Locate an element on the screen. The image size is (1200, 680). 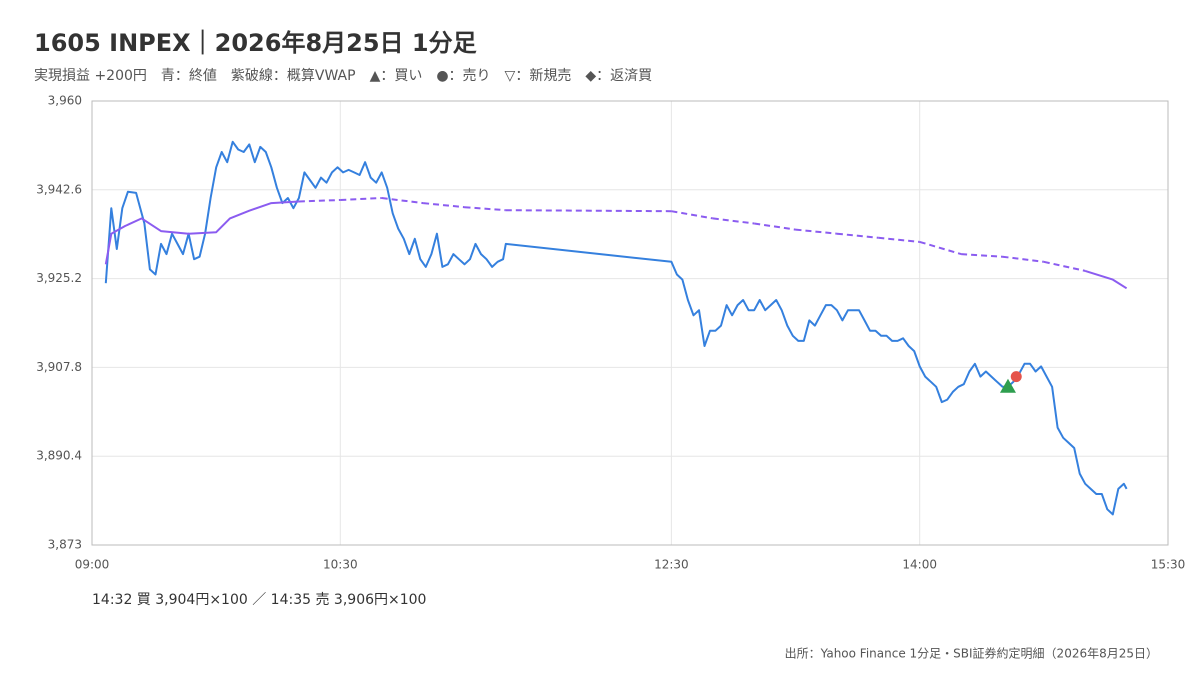
y-tick-label: 3,907.8 is located at coordinates (59, 367).